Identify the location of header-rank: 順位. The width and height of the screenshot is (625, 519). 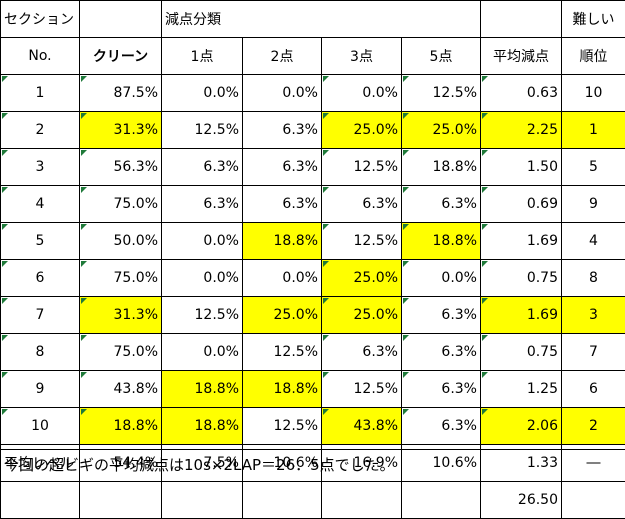
(593, 56).